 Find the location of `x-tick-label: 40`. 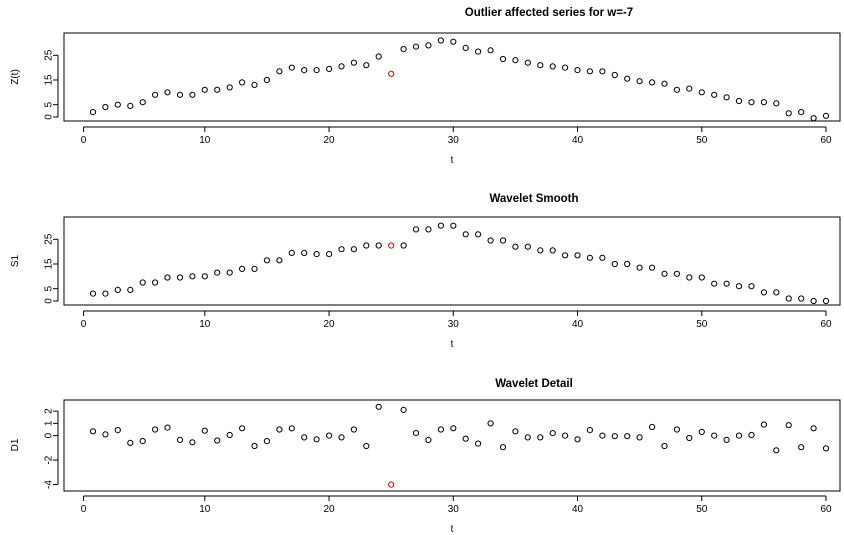

x-tick-label: 40 is located at coordinates (578, 324).